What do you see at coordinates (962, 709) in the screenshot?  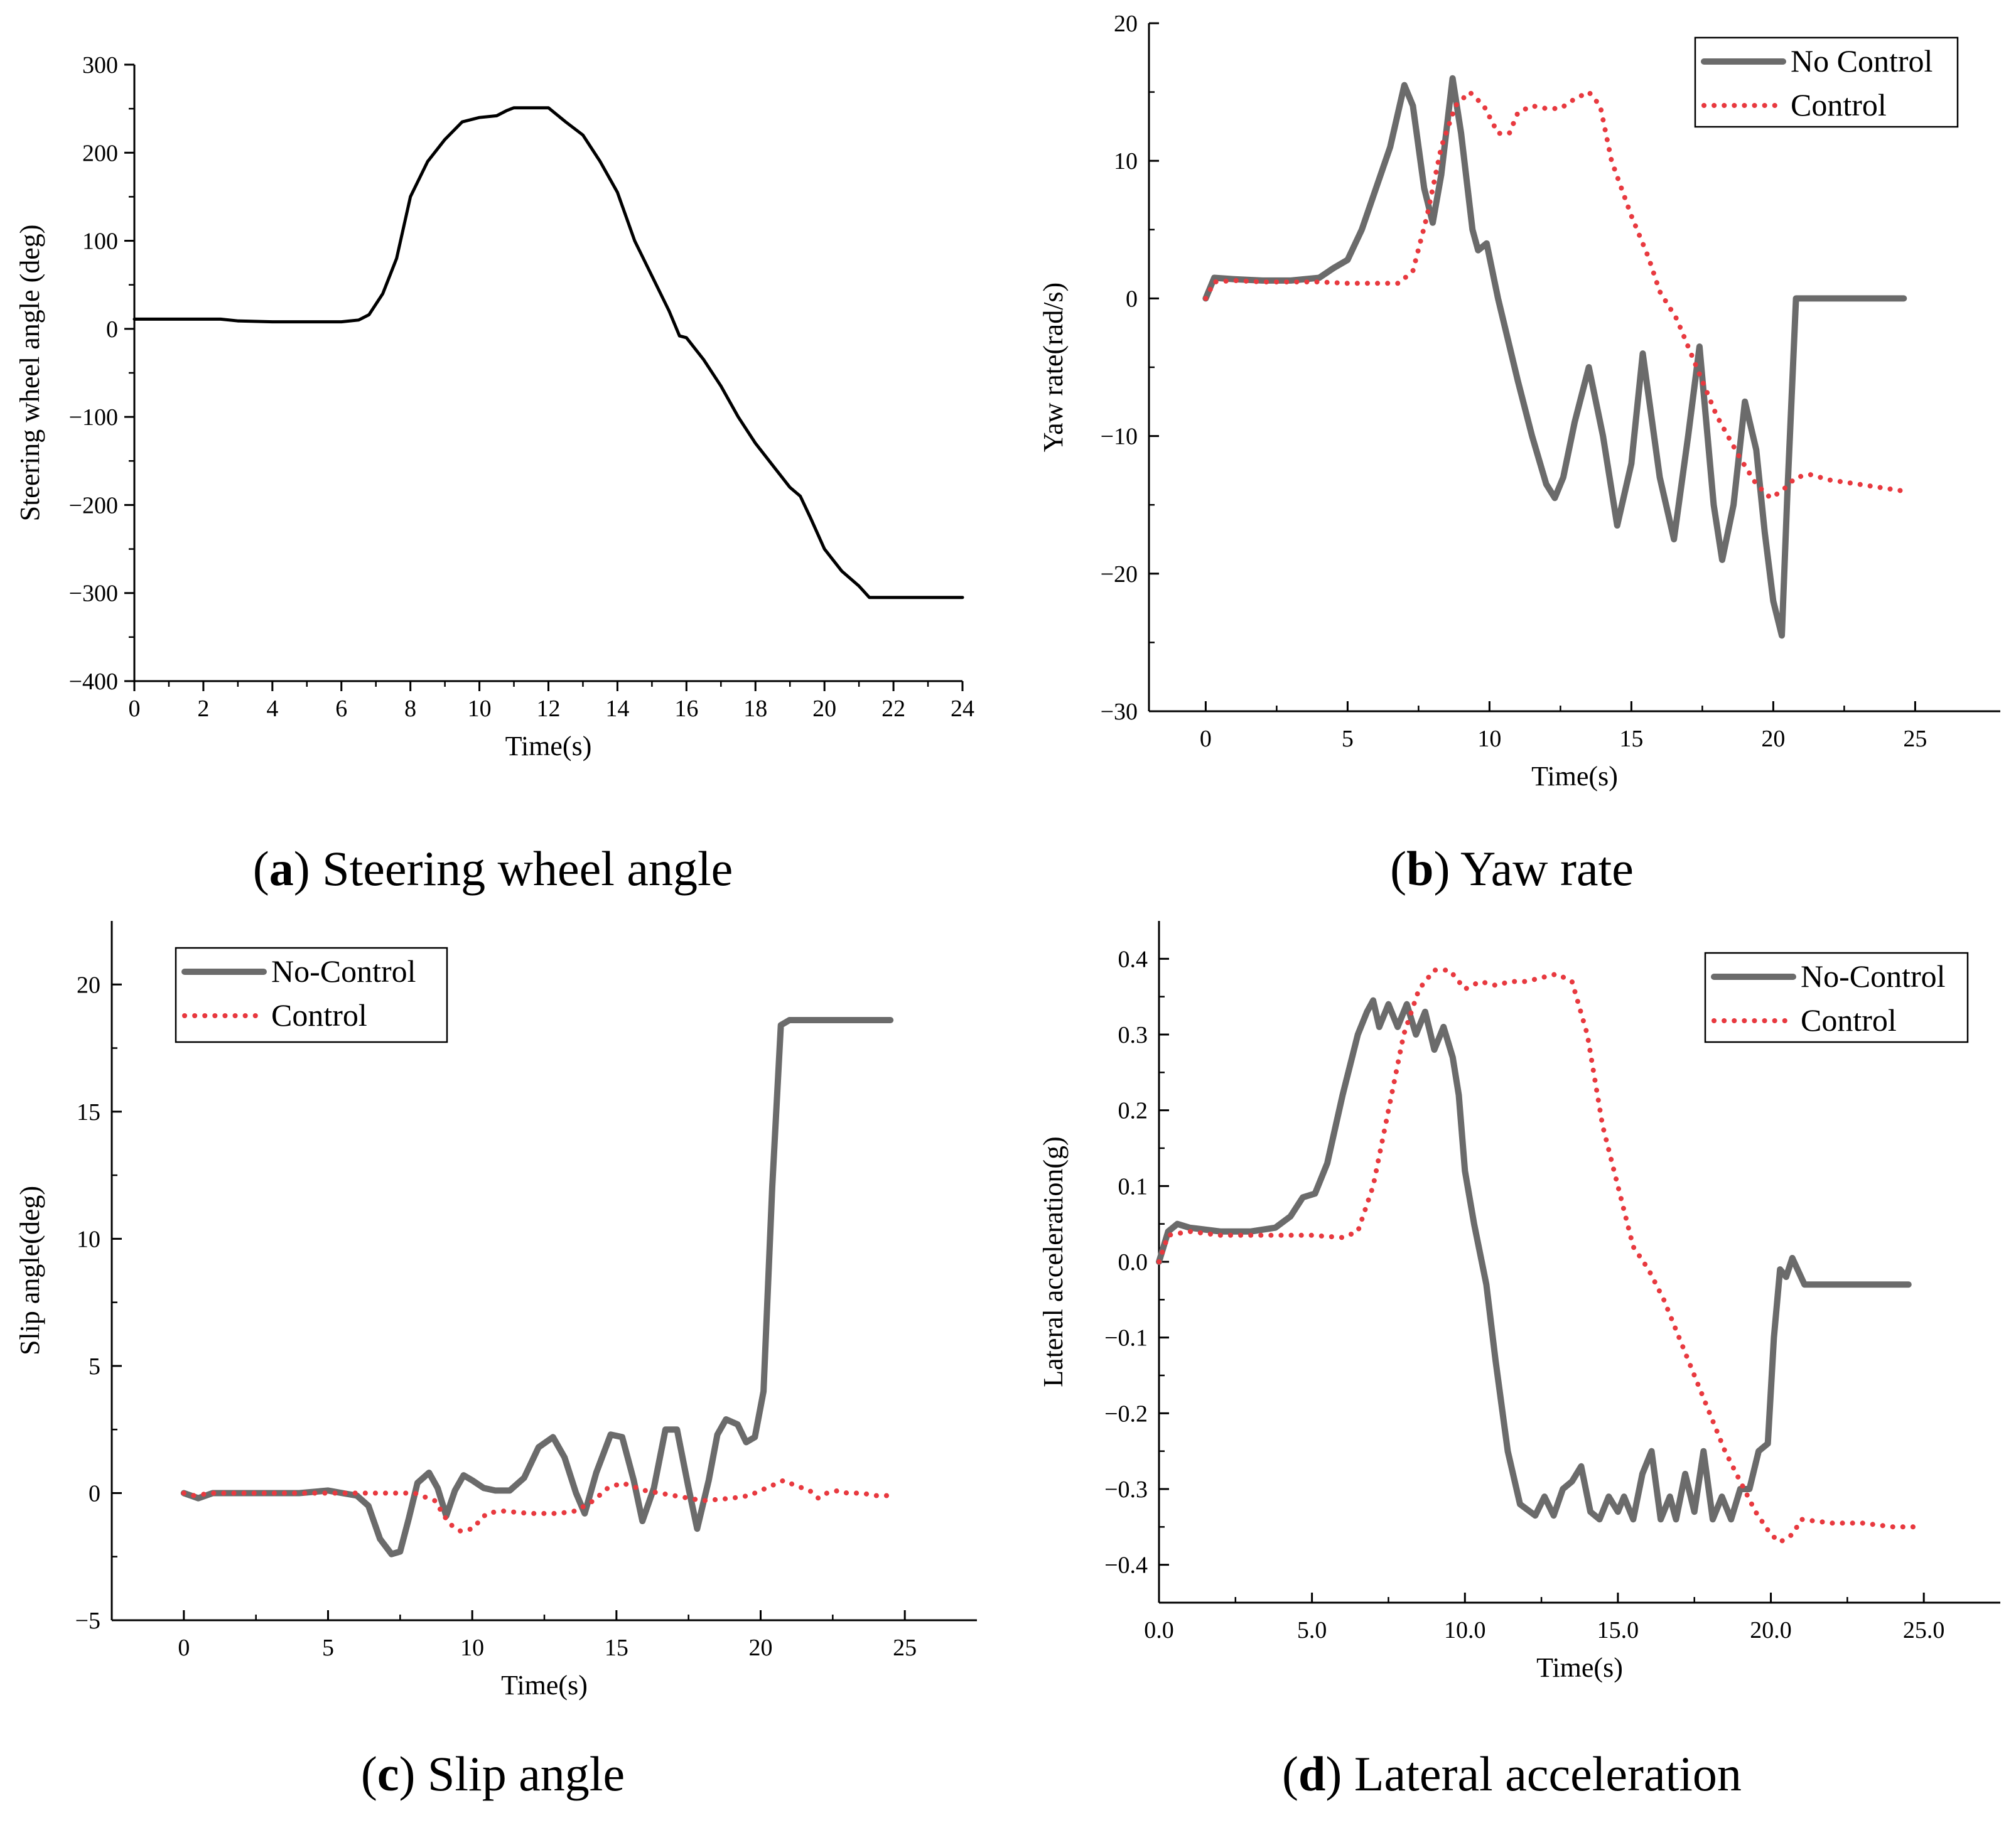 I see `x-tick-label-a: 24` at bounding box center [962, 709].